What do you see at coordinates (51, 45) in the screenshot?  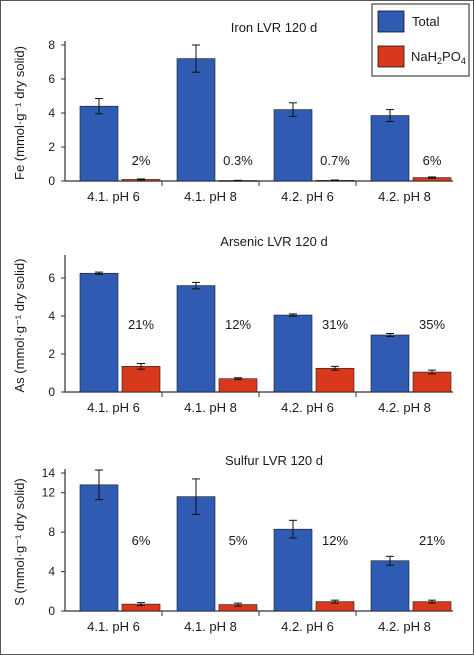 I see `panel-1-ytick-label: 8` at bounding box center [51, 45].